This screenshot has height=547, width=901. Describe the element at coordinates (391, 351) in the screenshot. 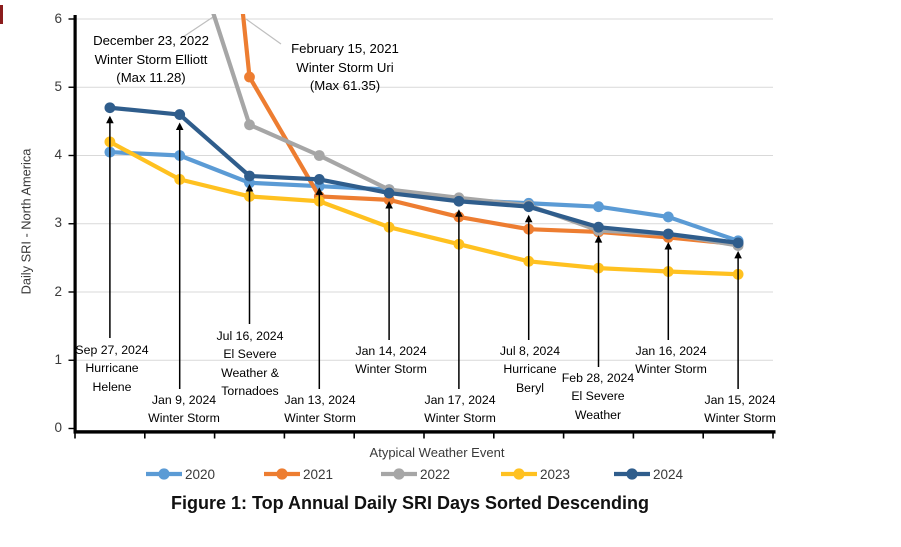

I see `event-annotation-line: Jan 14, 2024` at that location.